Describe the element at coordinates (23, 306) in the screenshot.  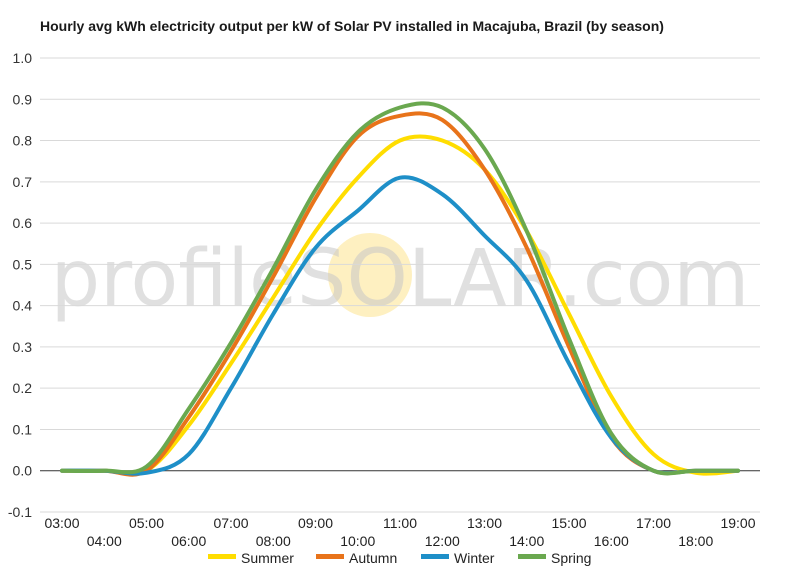
I see `y-tick-label: 0.4` at that location.